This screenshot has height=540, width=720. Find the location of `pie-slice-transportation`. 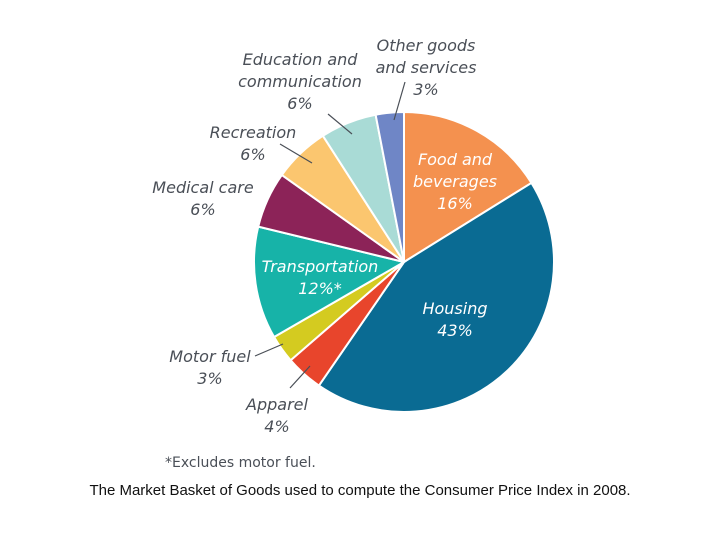

pie-slice-transportation is located at coordinates (330, 282).